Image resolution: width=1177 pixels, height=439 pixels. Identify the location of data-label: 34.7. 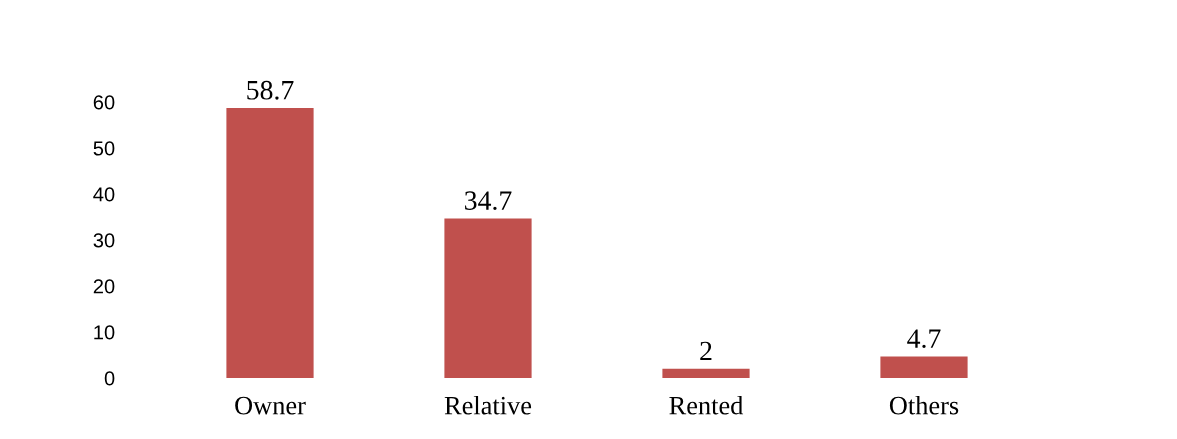
(488, 201).